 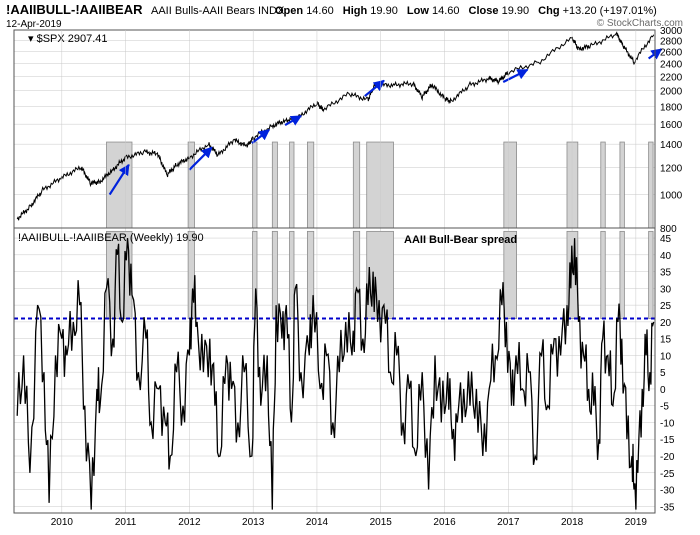 I want to click on x-tick-label: 2010, so click(x=62, y=522).